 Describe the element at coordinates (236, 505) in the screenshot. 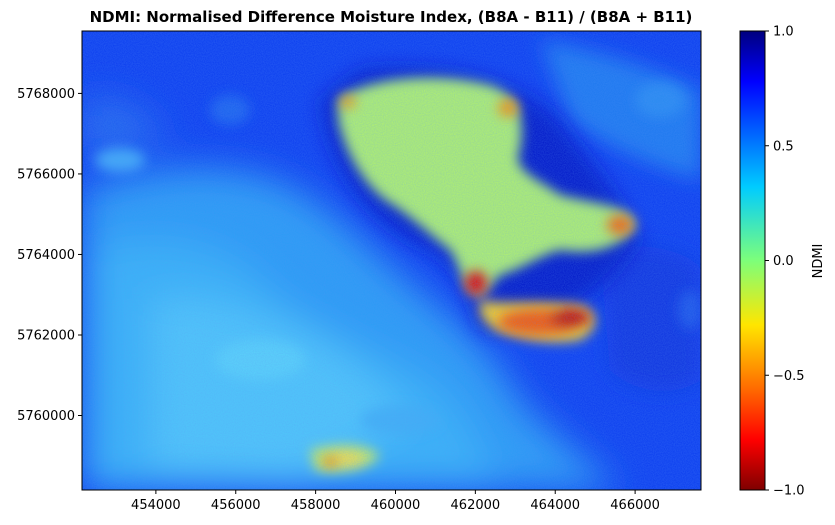

I see `x-tick-label: 456000` at that location.